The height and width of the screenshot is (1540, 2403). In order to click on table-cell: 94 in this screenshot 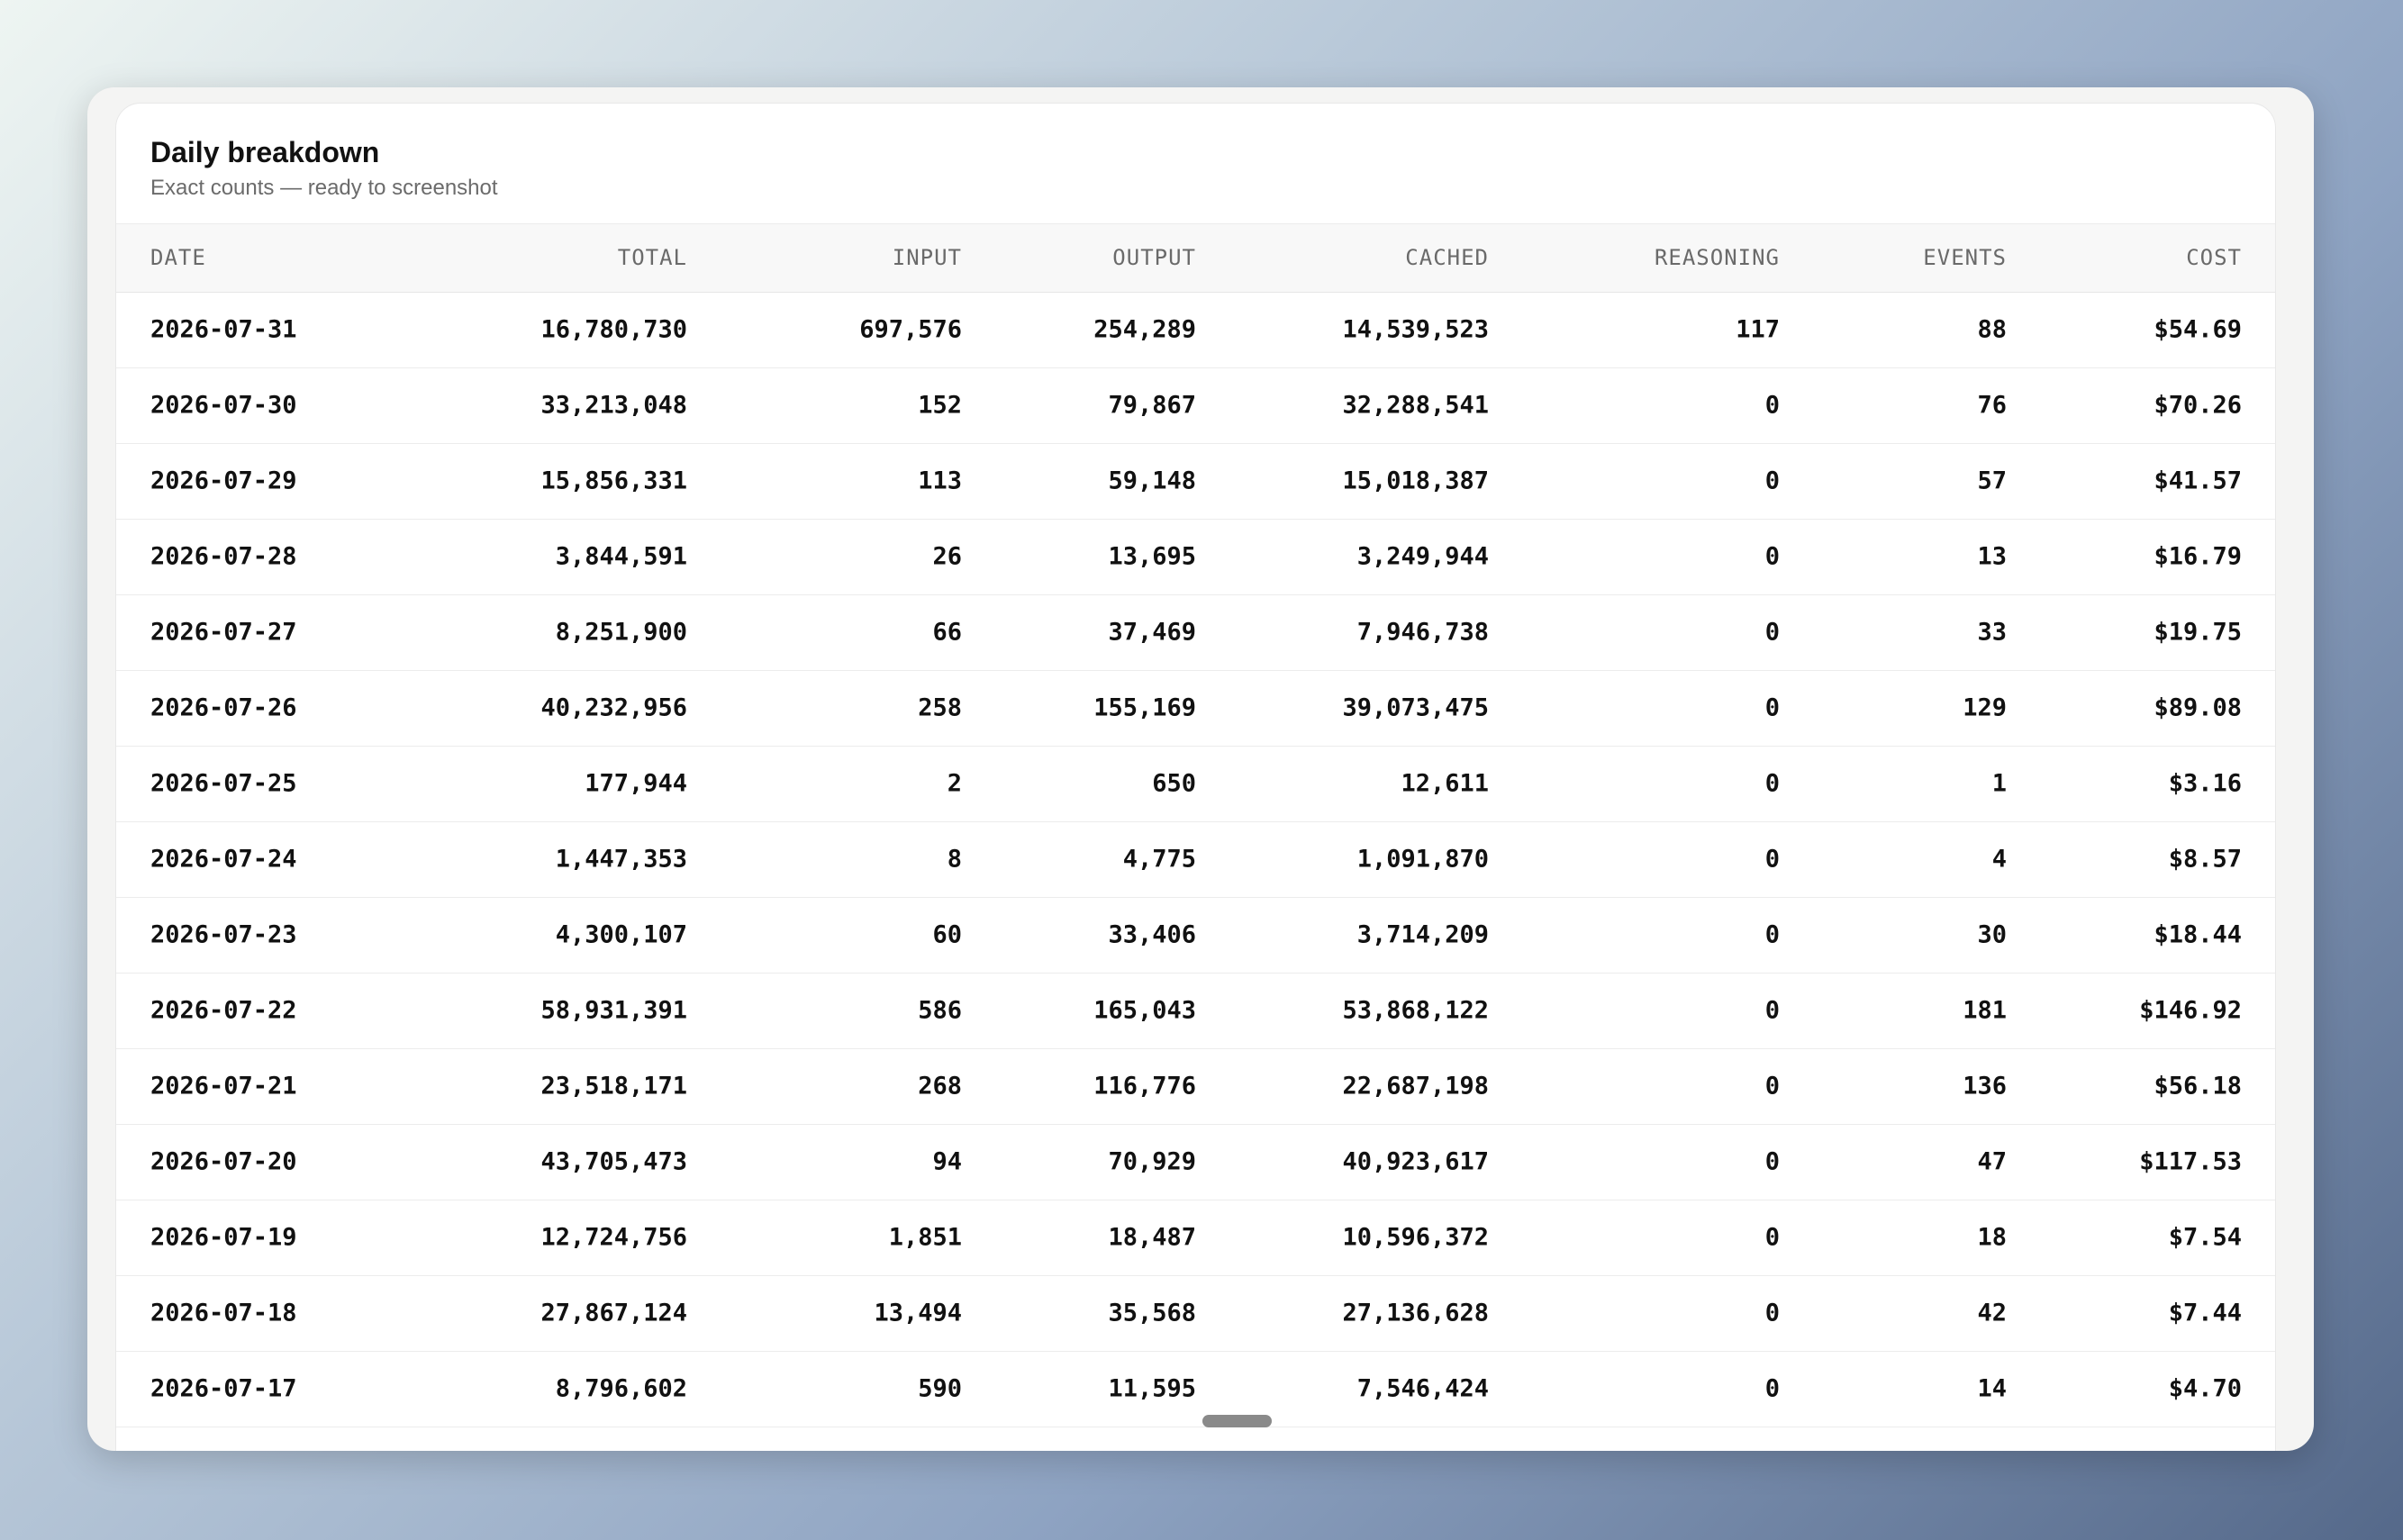, I will do `click(947, 1161)`.